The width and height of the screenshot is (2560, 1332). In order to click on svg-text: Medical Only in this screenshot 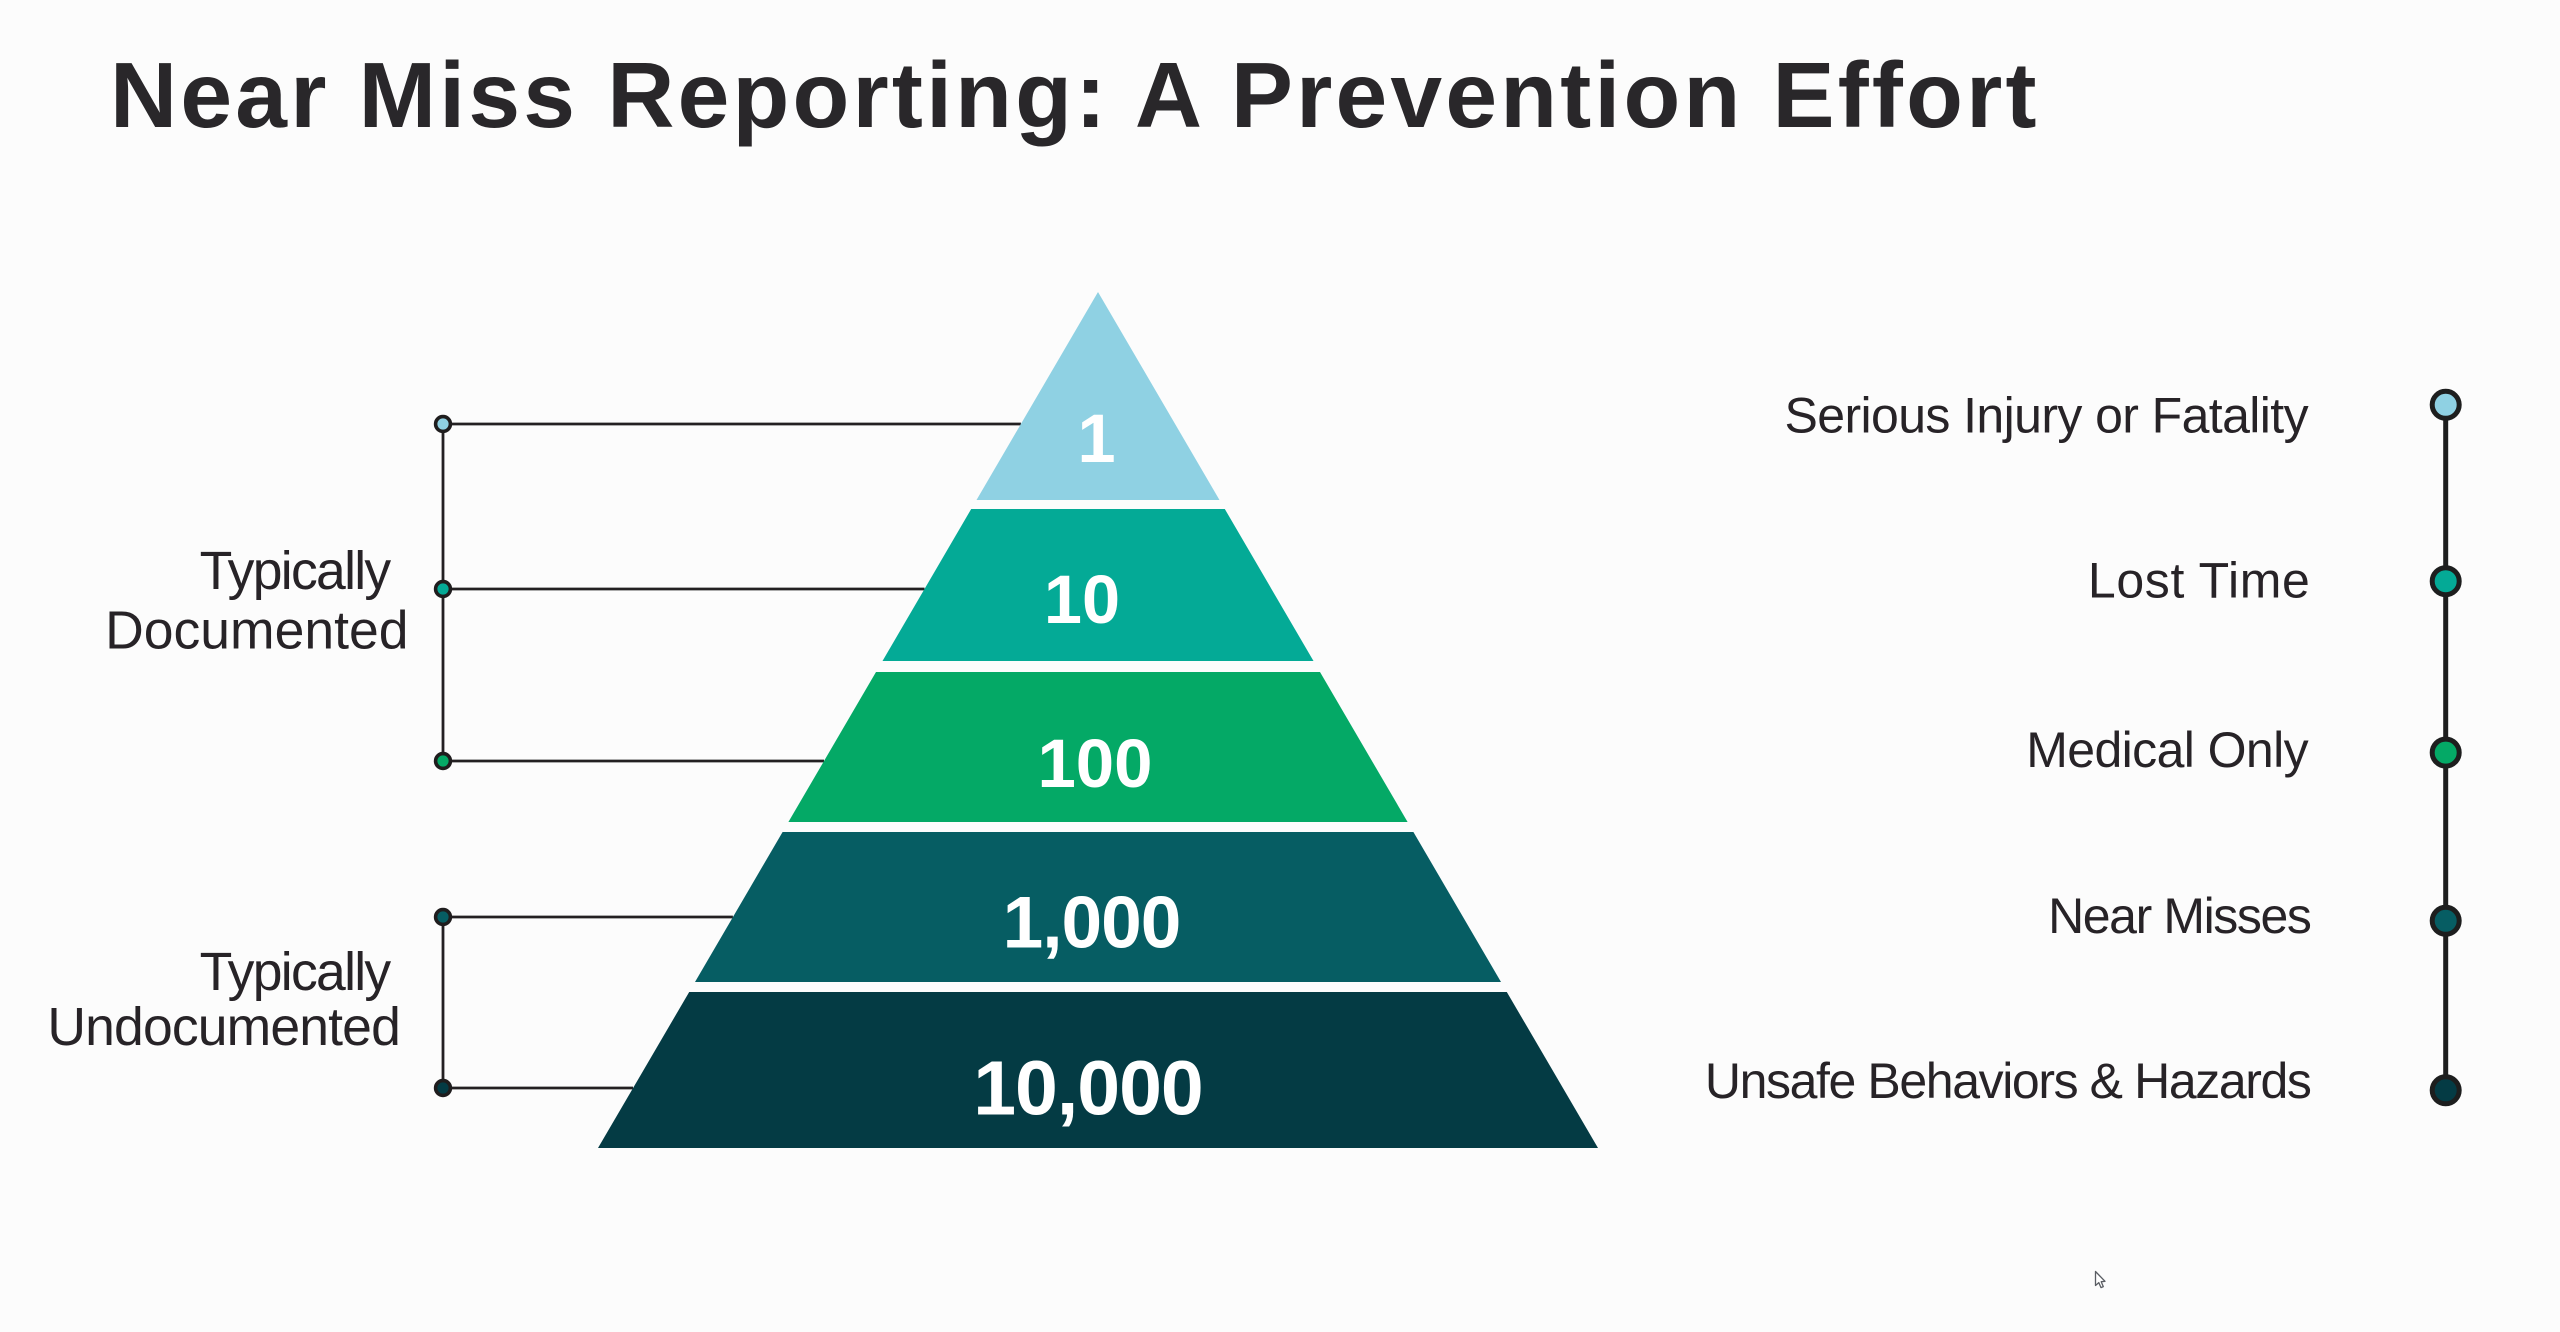, I will do `click(2167, 750)`.